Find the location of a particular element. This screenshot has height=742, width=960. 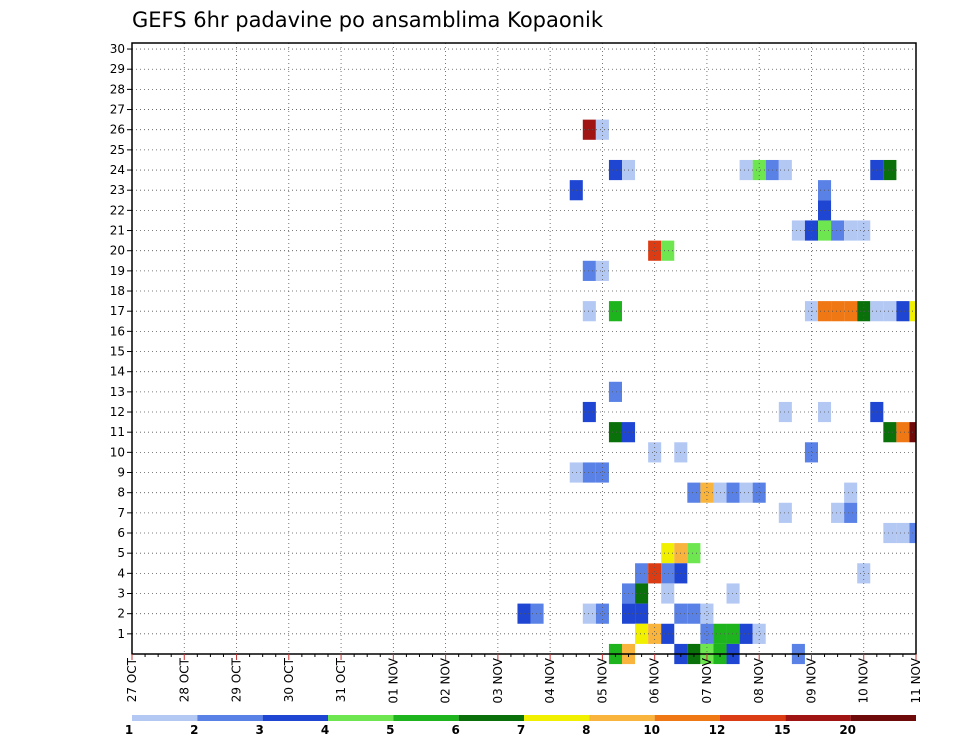

y-tick-label: 4 is located at coordinates (121, 573).